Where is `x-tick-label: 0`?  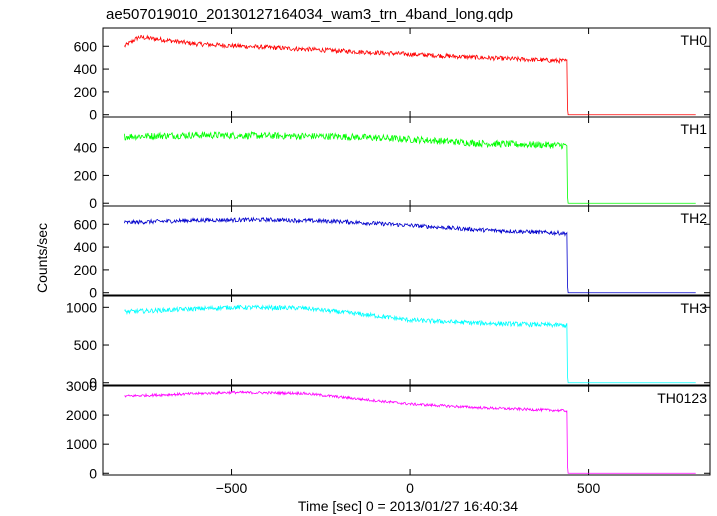
x-tick-label: 0 is located at coordinates (410, 488).